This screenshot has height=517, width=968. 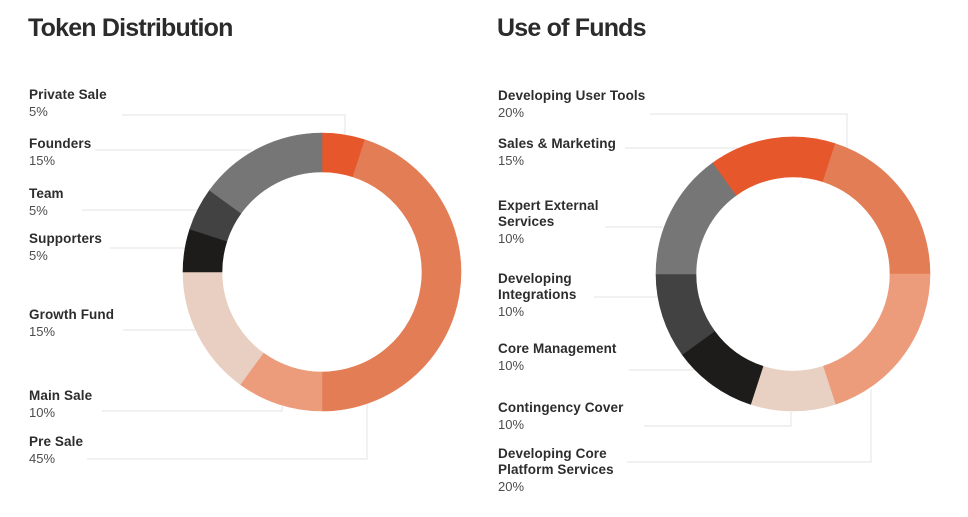 What do you see at coordinates (561, 407) in the screenshot?
I see `legend-item-label: Contingency Cover` at bounding box center [561, 407].